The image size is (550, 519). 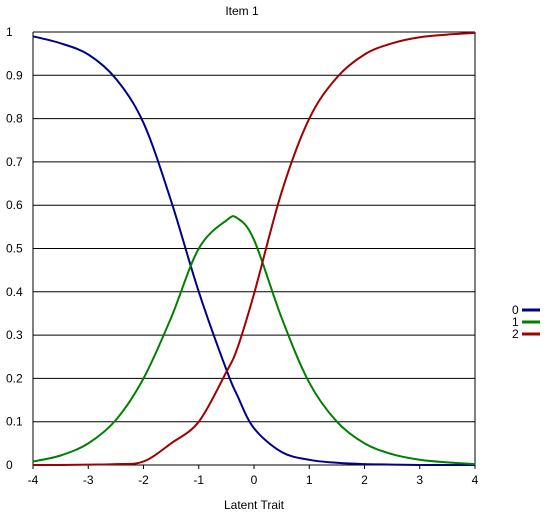 What do you see at coordinates (14, 335) in the screenshot?
I see `y-tick-label: 0.3` at bounding box center [14, 335].